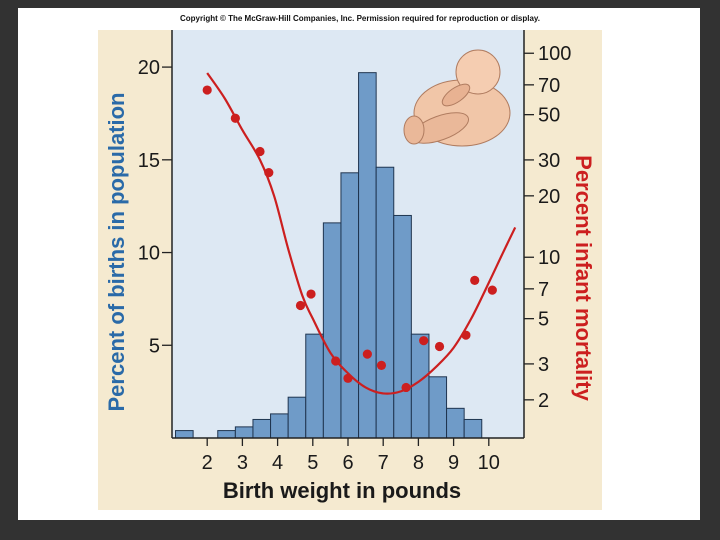  What do you see at coordinates (583, 278) in the screenshot?
I see `right-axis-label: Percent infant mortality` at bounding box center [583, 278].